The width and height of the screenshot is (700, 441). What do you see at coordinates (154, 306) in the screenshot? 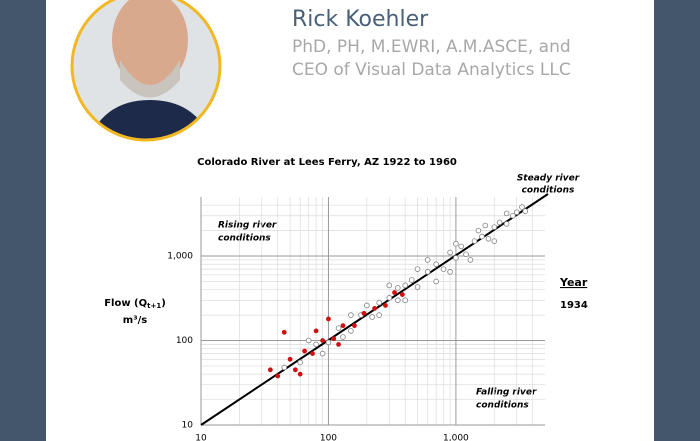
I see `y-label-sub: t+1` at bounding box center [154, 306].